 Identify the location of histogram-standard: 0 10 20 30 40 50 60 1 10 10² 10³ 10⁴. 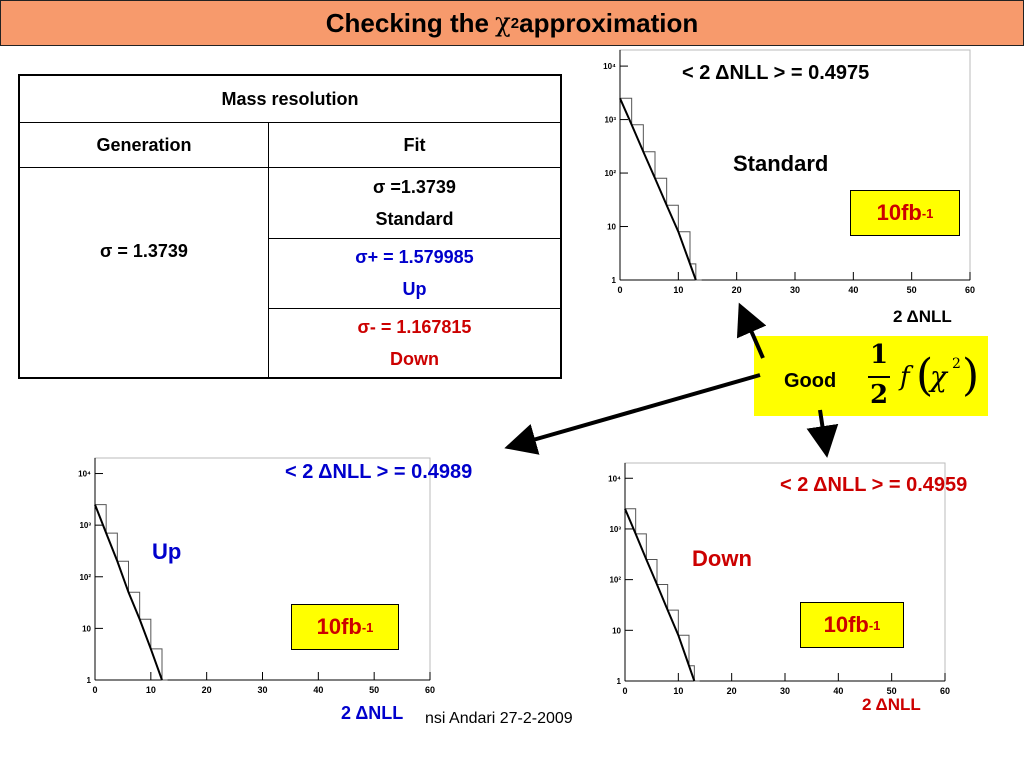
(789, 172).